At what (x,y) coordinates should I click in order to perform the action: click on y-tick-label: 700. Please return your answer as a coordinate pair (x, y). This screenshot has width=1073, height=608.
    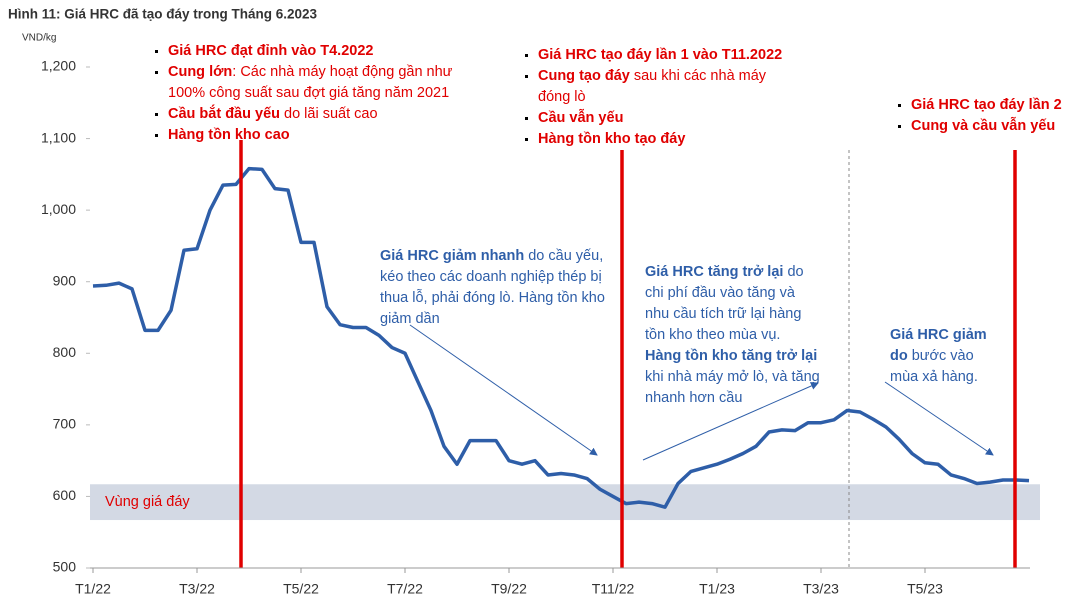
    Looking at the image, I should click on (65, 424).